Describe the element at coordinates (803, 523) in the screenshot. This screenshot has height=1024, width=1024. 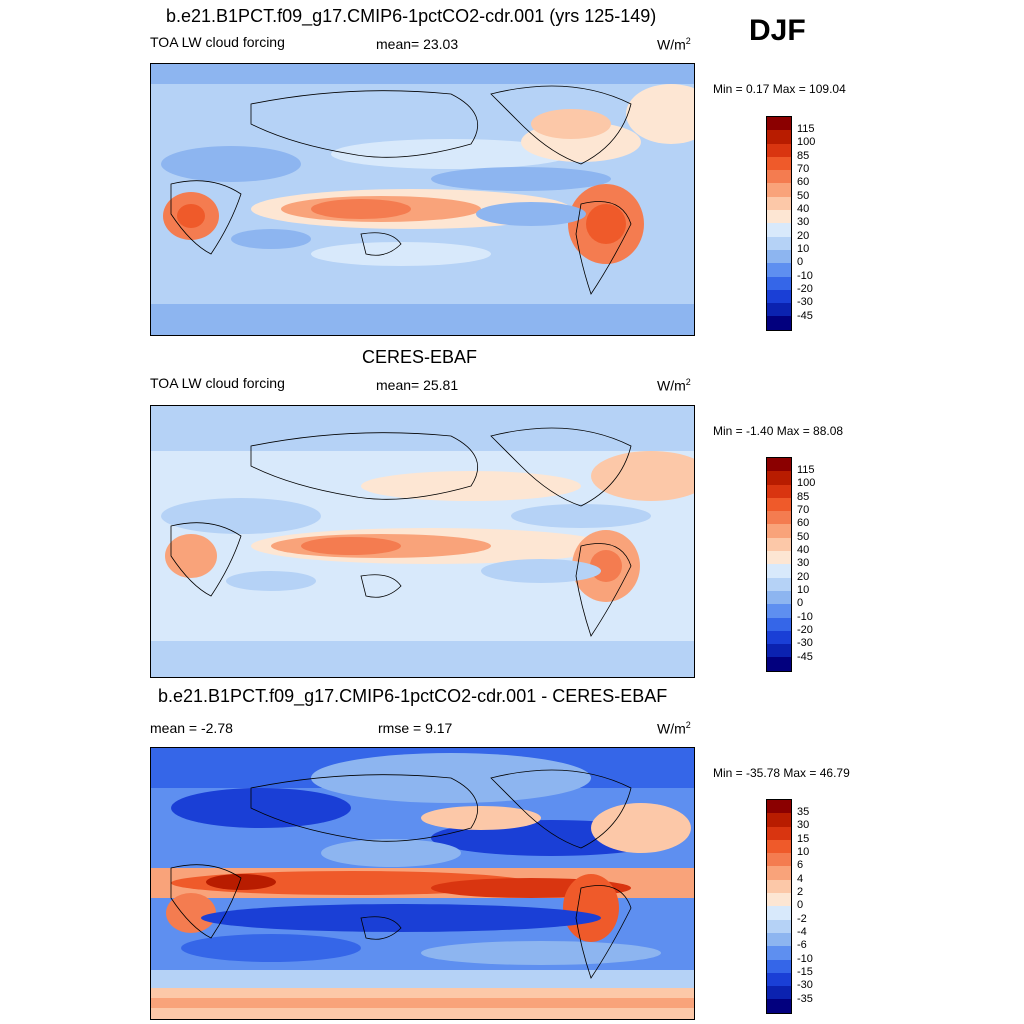
I see `panel2-colorbar-label: 60` at that location.